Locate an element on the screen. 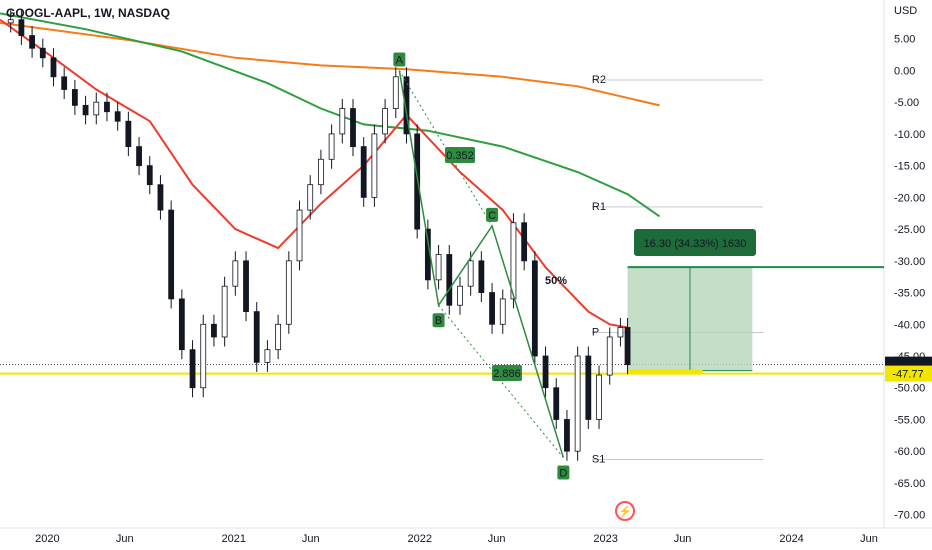 This screenshot has height=550, width=932. pivot-label: P is located at coordinates (595, 333).